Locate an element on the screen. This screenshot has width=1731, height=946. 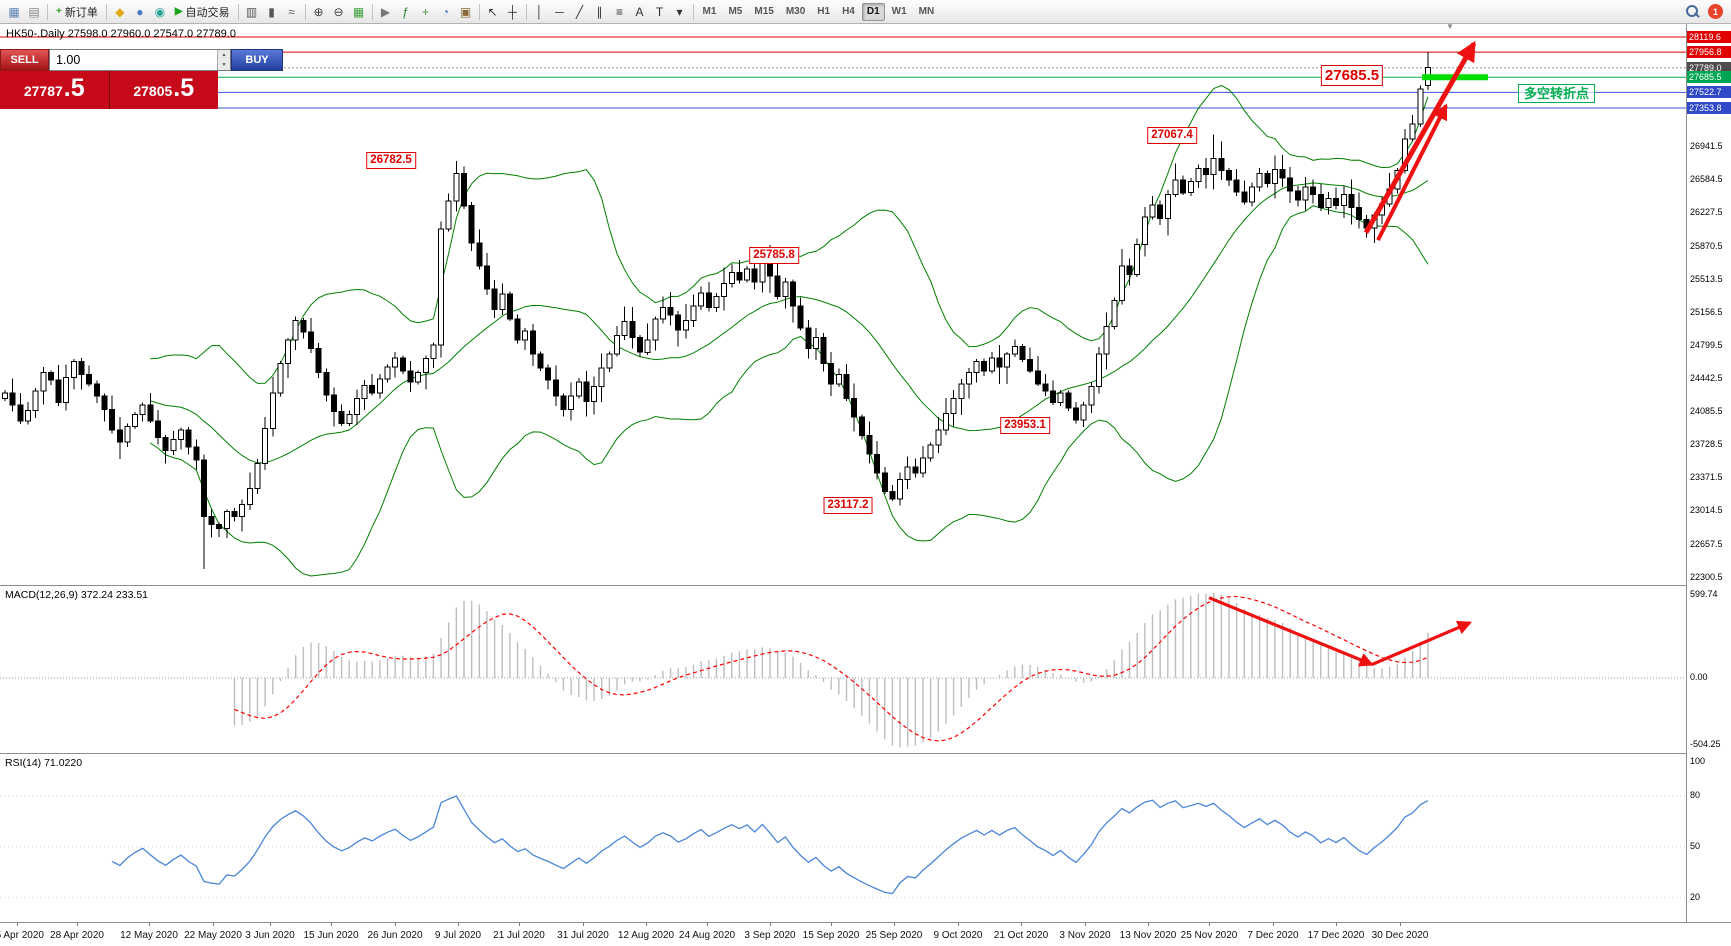
timeframe-m5: M5 is located at coordinates (735, 11).